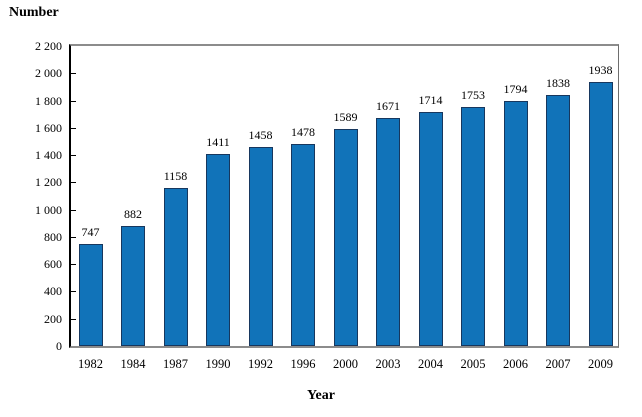 This screenshot has height=417, width=642. I want to click on bar-value-label: 1838, so click(558, 83).